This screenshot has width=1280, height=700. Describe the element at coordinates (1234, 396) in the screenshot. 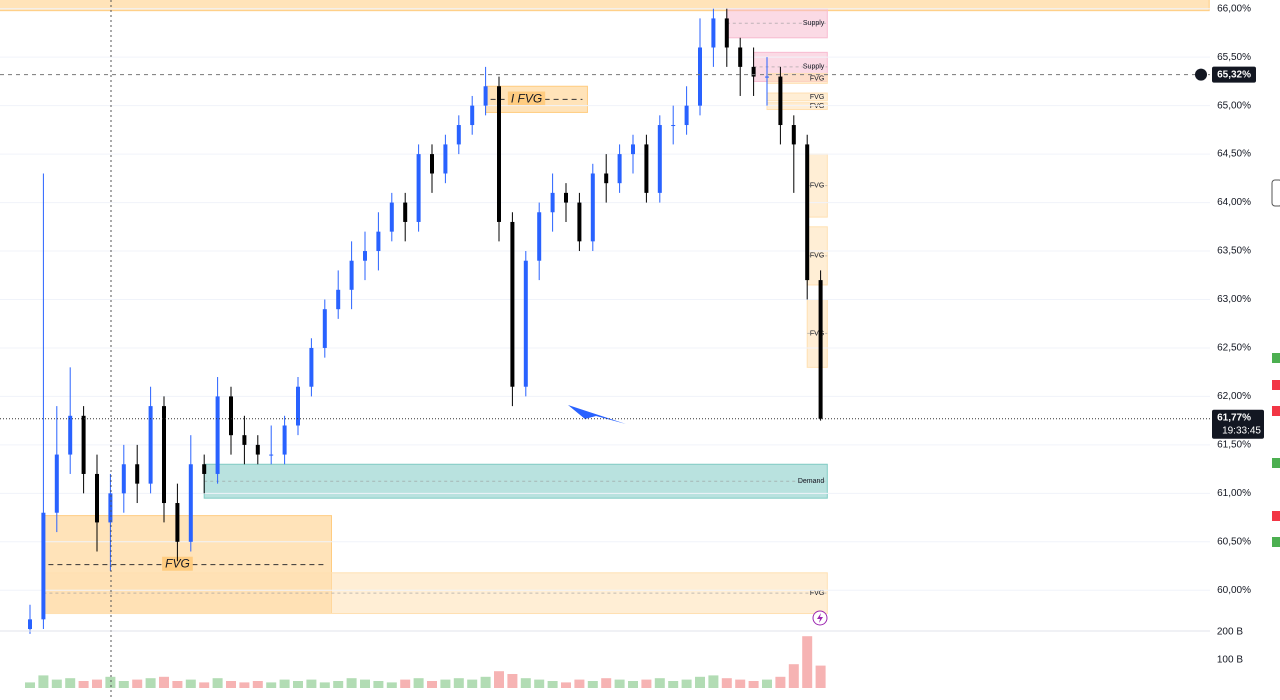

I see `y-tick-label: 62,00%` at that location.